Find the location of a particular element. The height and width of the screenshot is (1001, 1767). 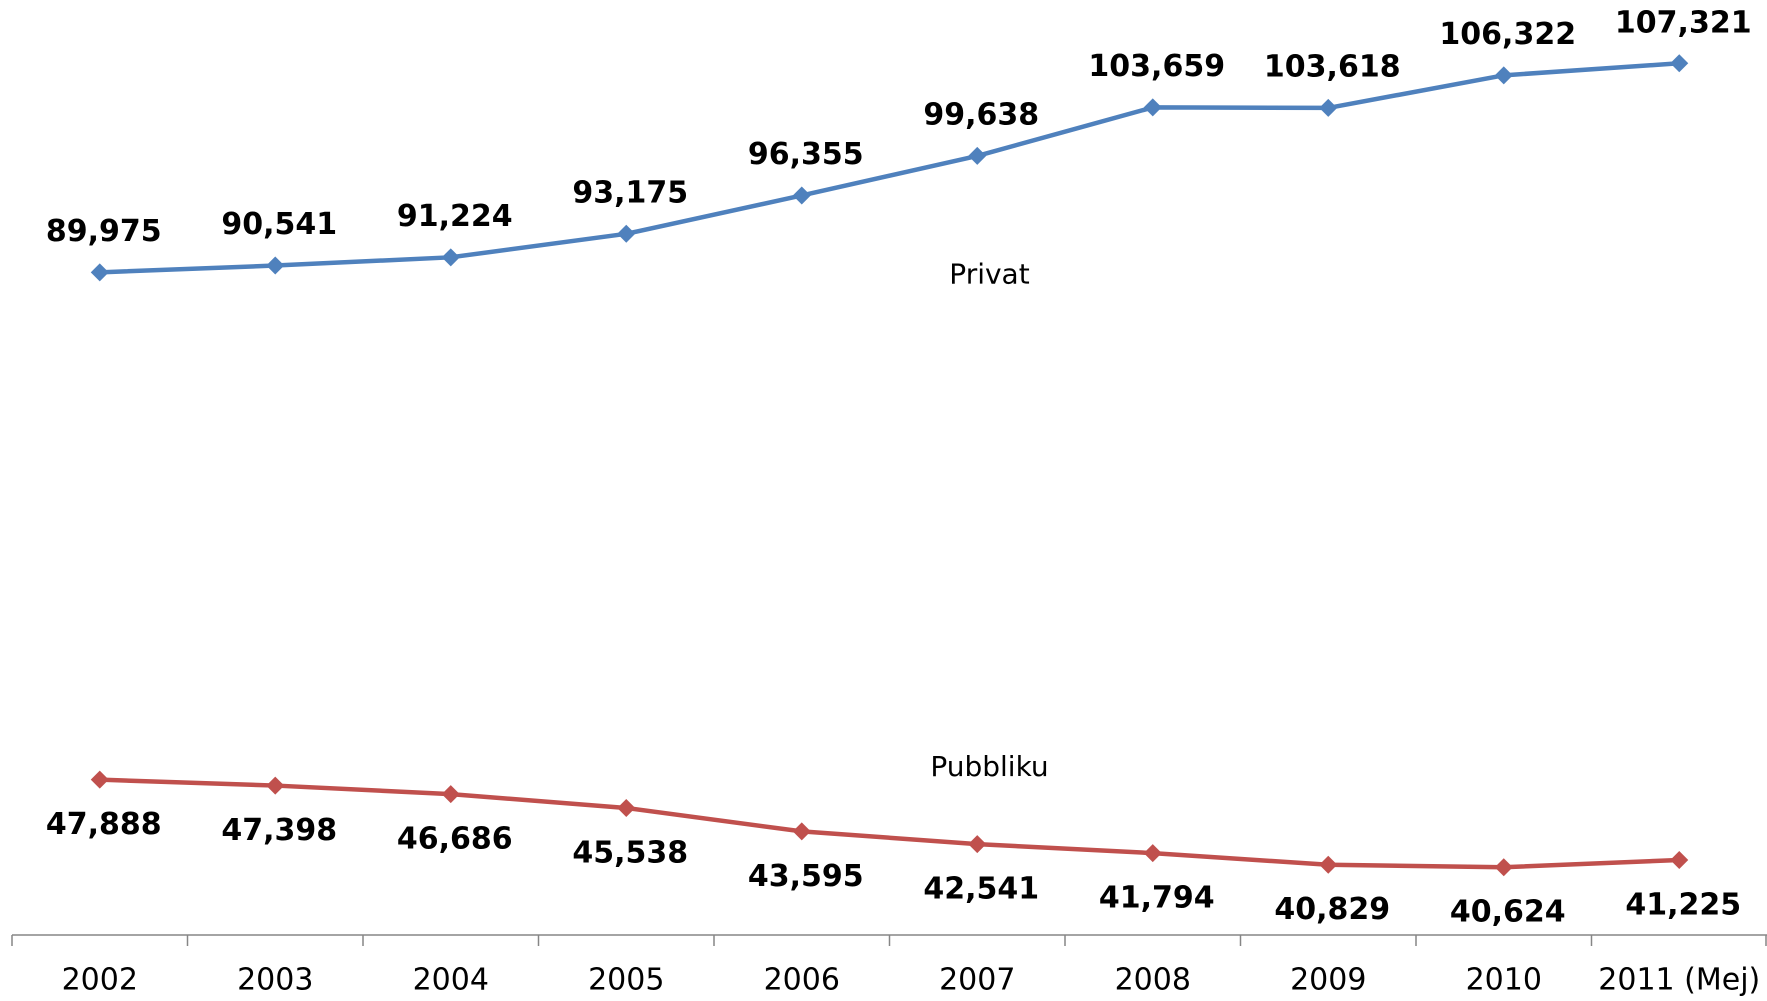

data-label: 41,794 is located at coordinates (1157, 898).